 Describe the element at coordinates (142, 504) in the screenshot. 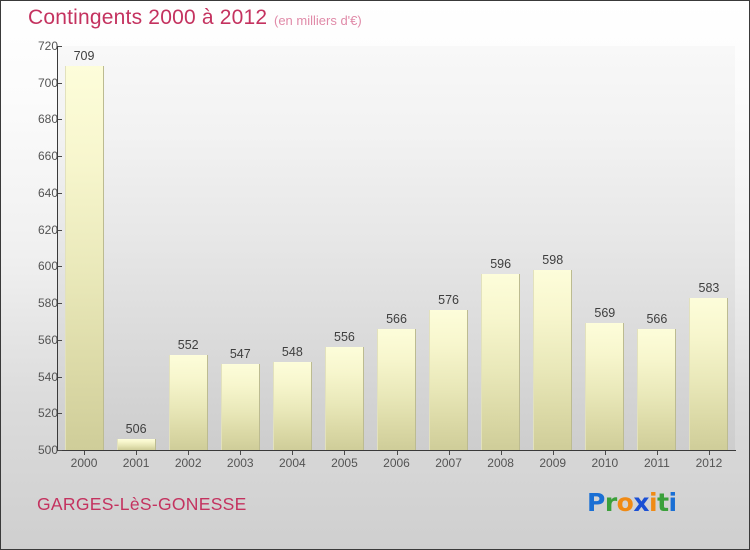

I see `commune-name: GARGES-LèS-GONESSE` at that location.